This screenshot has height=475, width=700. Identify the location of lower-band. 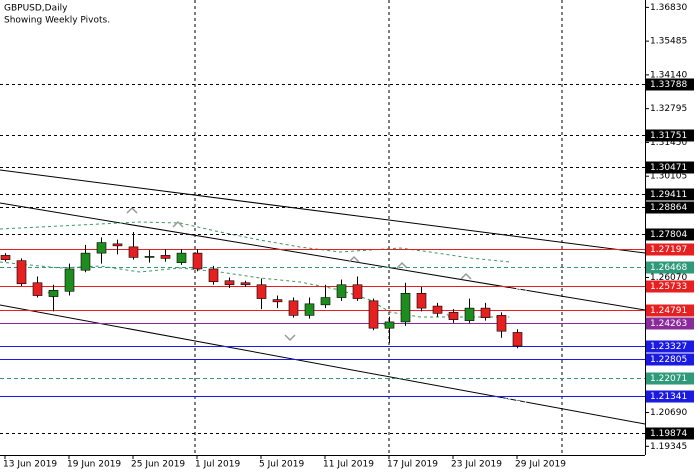
(255, 289).